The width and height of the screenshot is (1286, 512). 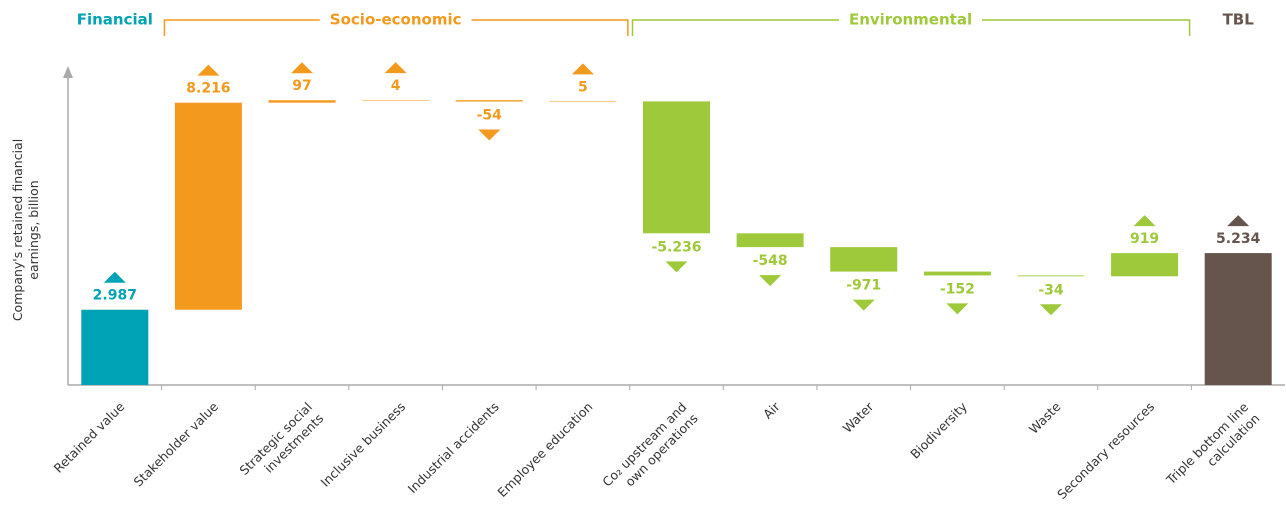 I want to click on x-tick-label: Secondary resources, so click(x=1105, y=450).